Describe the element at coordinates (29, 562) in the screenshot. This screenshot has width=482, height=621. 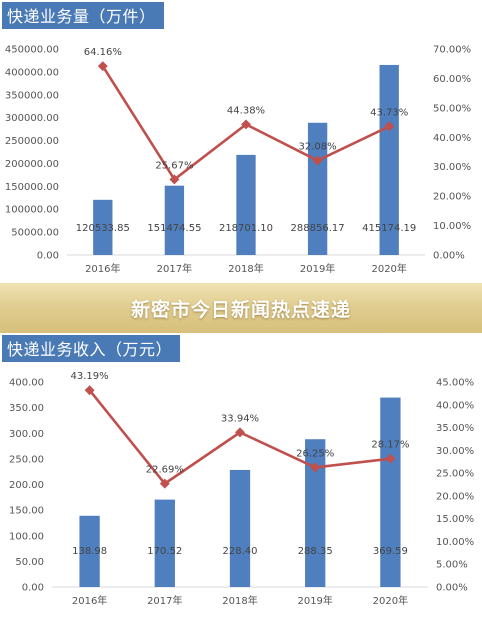
I see `y-tick-label: 50.00` at that location.